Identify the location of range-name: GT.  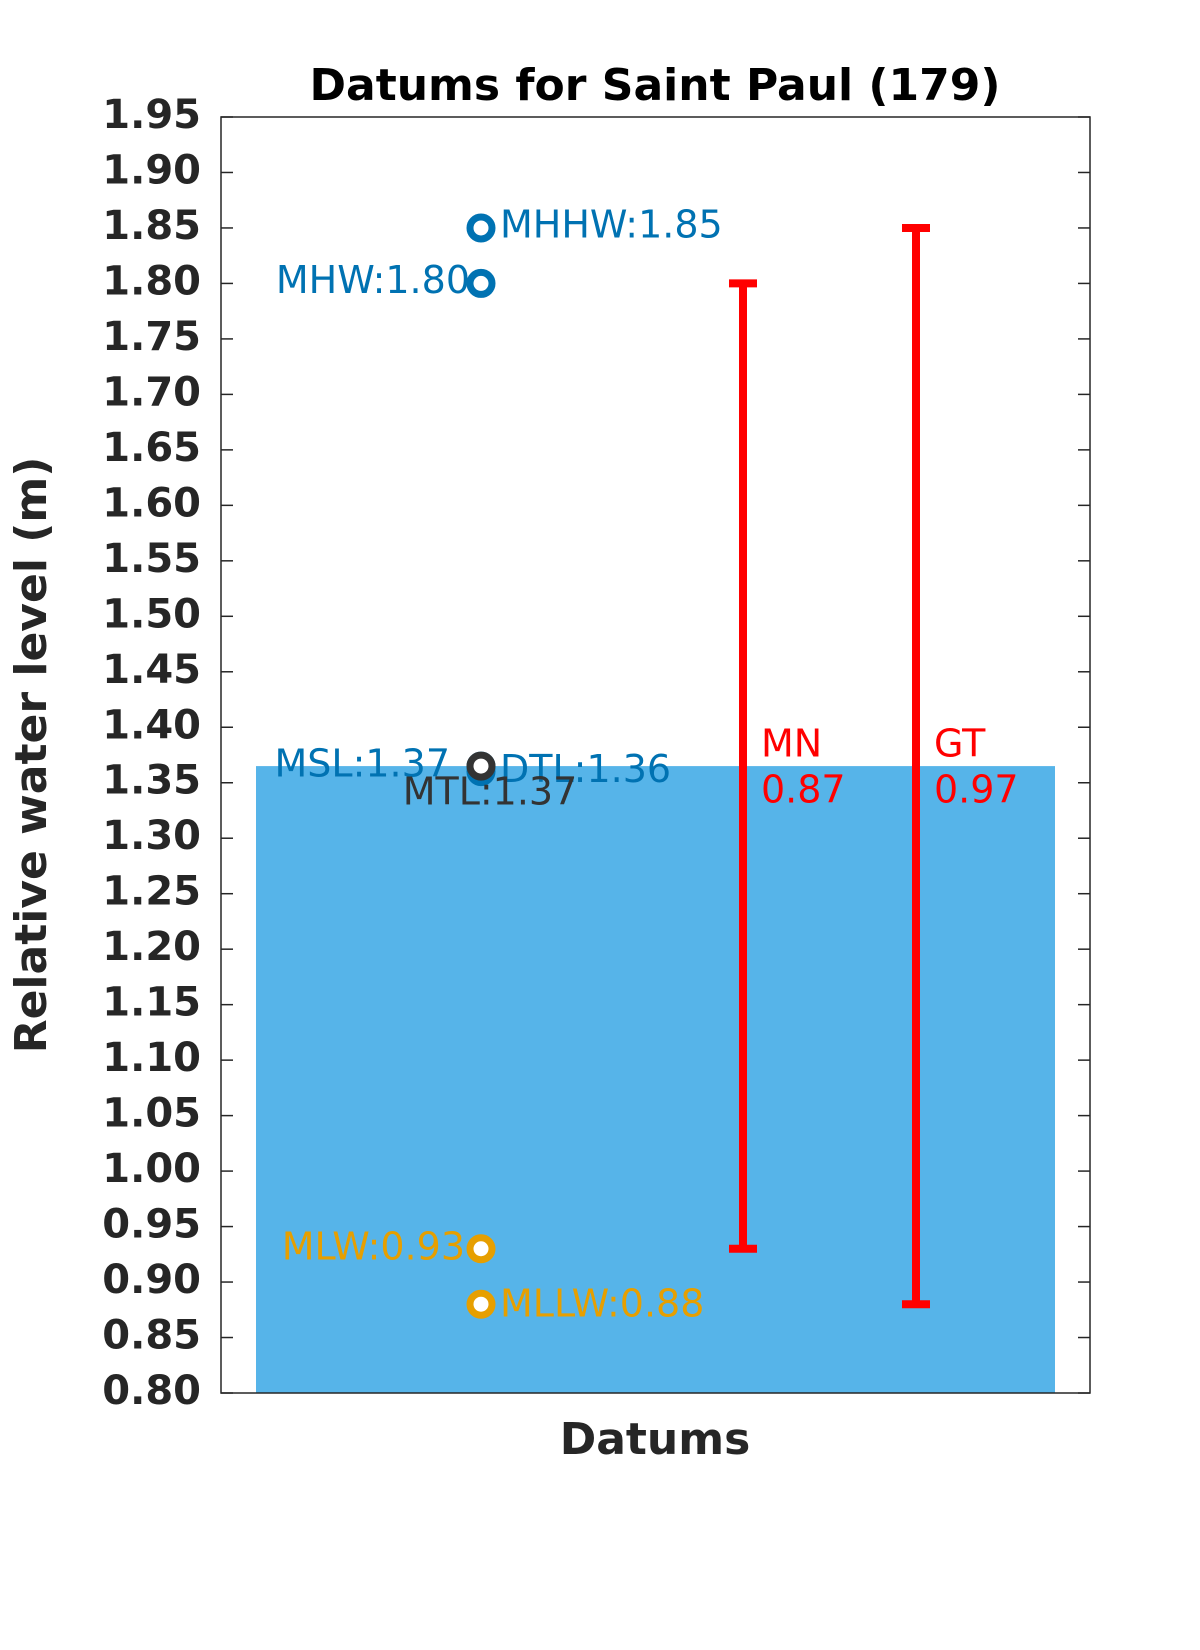
(960, 744).